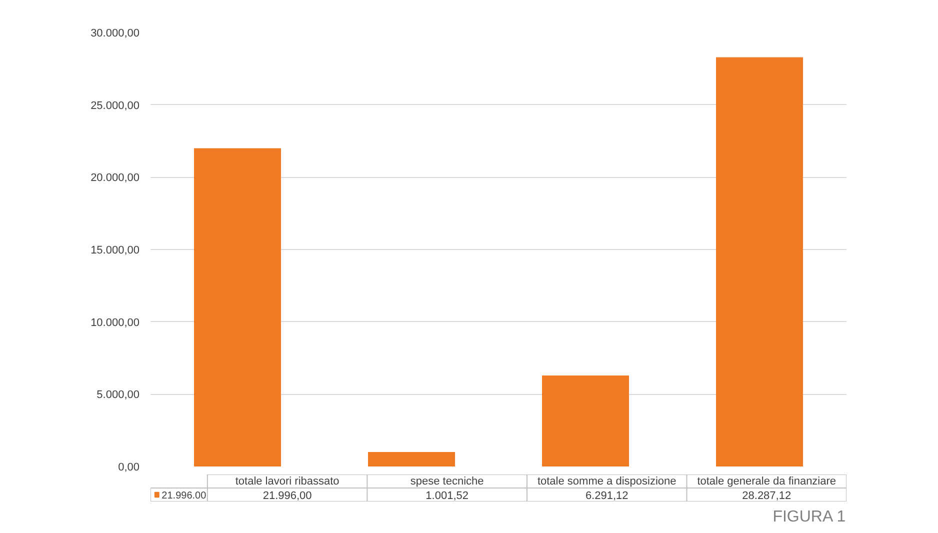  I want to click on x-tick-label: totale lavori ribassato, so click(287, 481).